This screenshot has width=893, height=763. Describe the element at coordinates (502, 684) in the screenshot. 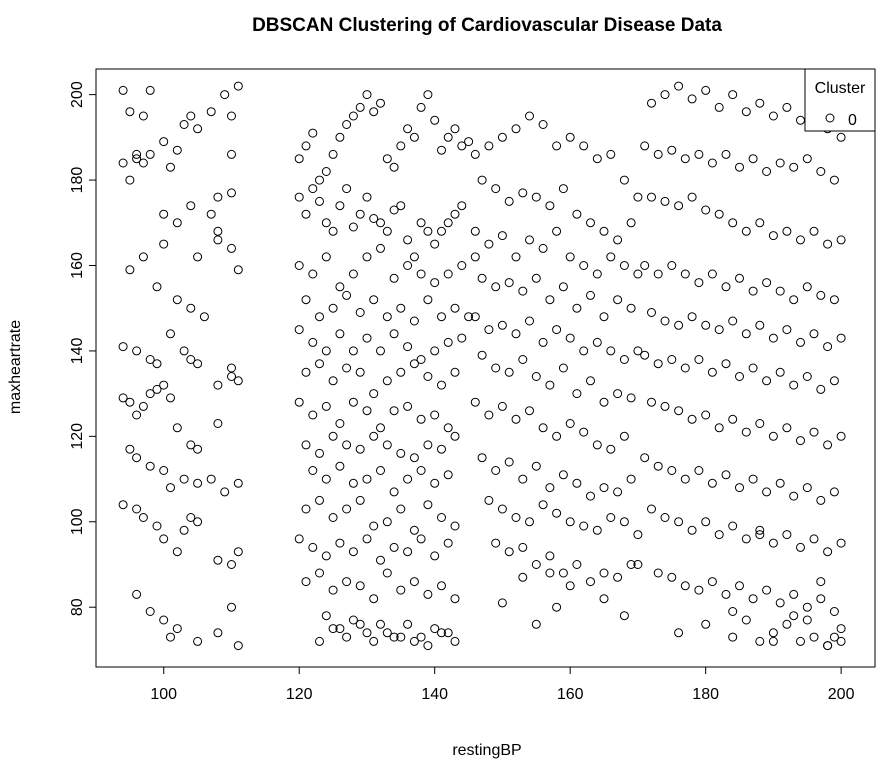

I see `x-axis: 100 120 140 160 180 200` at that location.